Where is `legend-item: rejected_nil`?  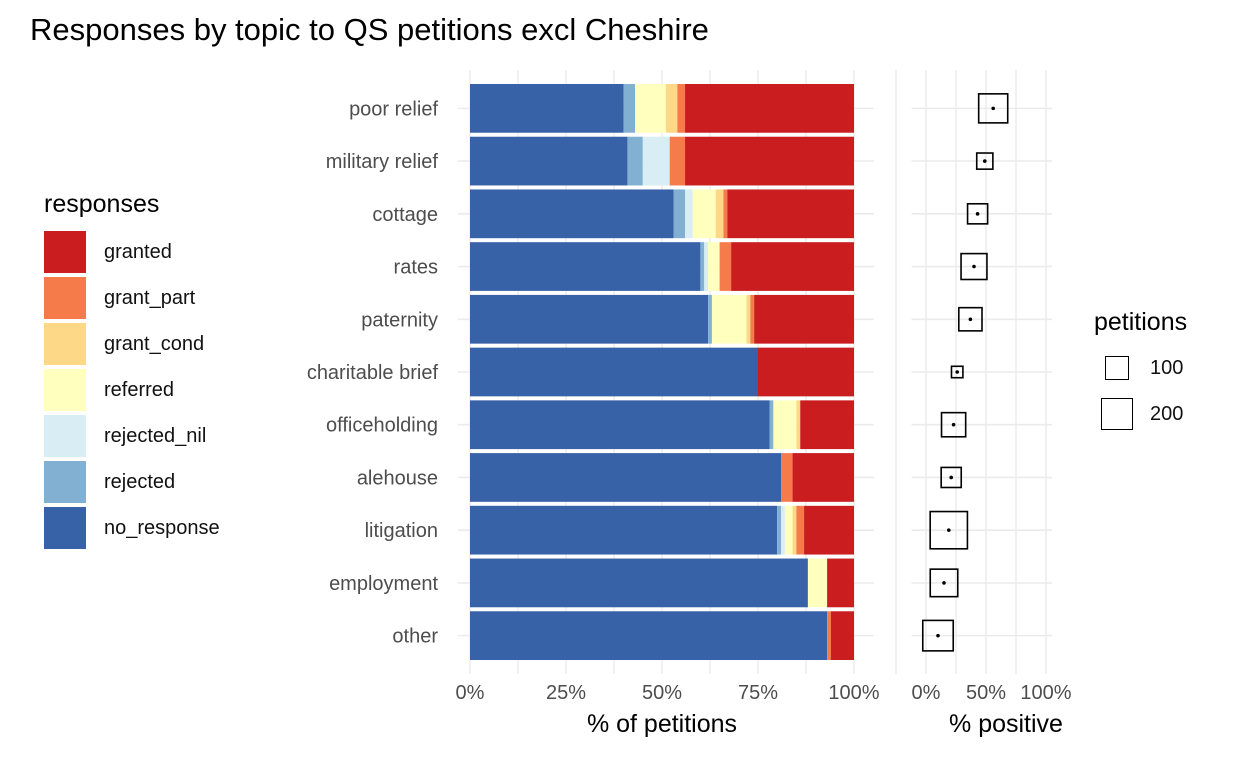 legend-item: rejected_nil is located at coordinates (132, 436).